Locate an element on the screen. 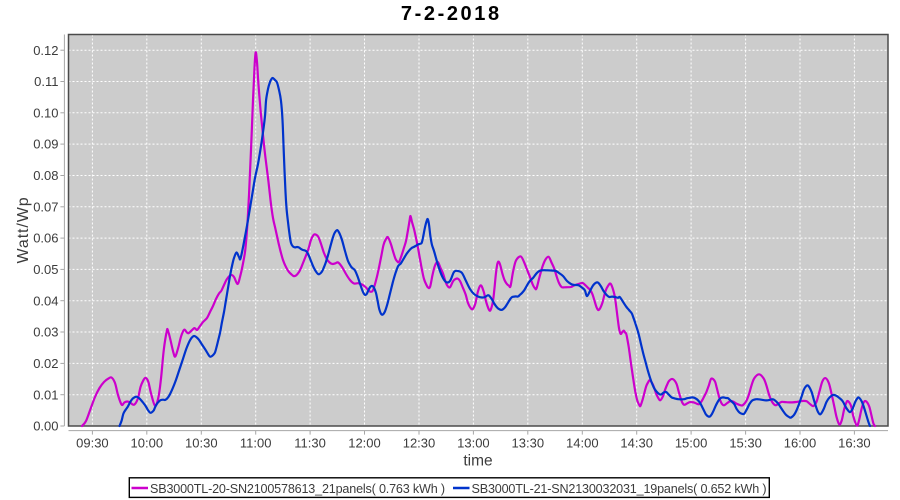  svg-text: 16:30 is located at coordinates (854, 443).